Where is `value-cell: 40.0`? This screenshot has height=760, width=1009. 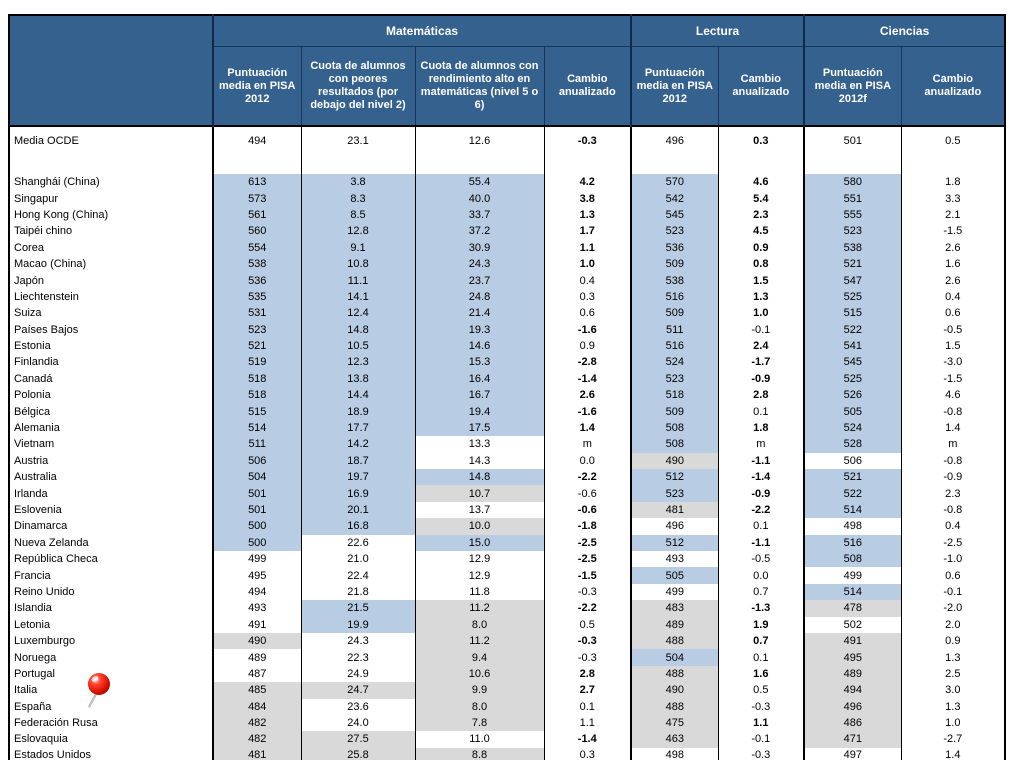 value-cell: 40.0 is located at coordinates (479, 198).